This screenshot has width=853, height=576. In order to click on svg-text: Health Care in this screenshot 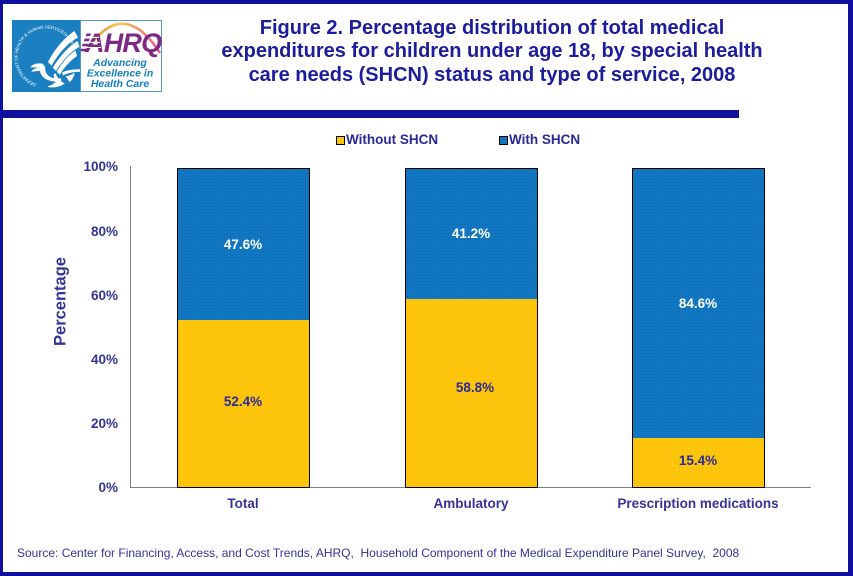, I will do `click(120, 84)`.